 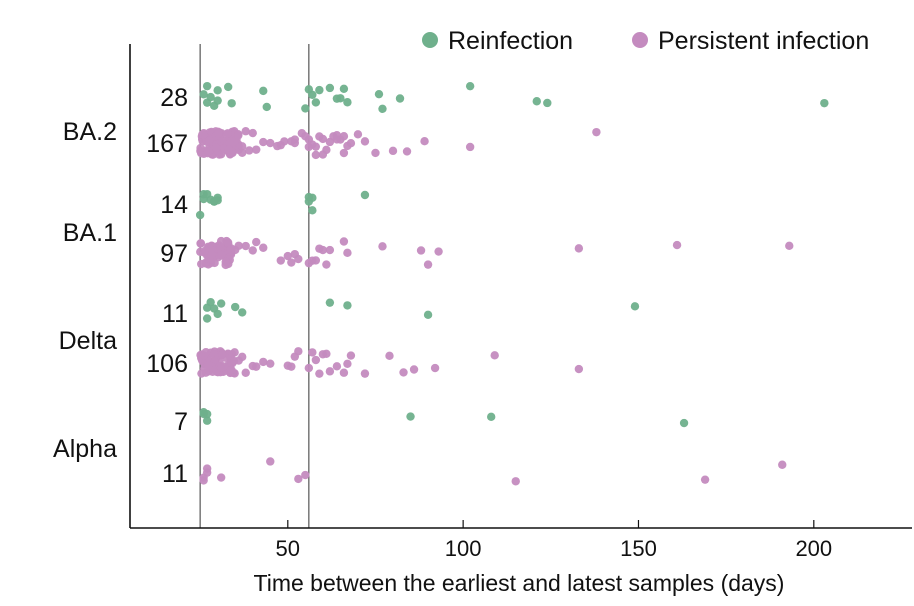 I want to click on variant-label: Delta, so click(x=88, y=341).